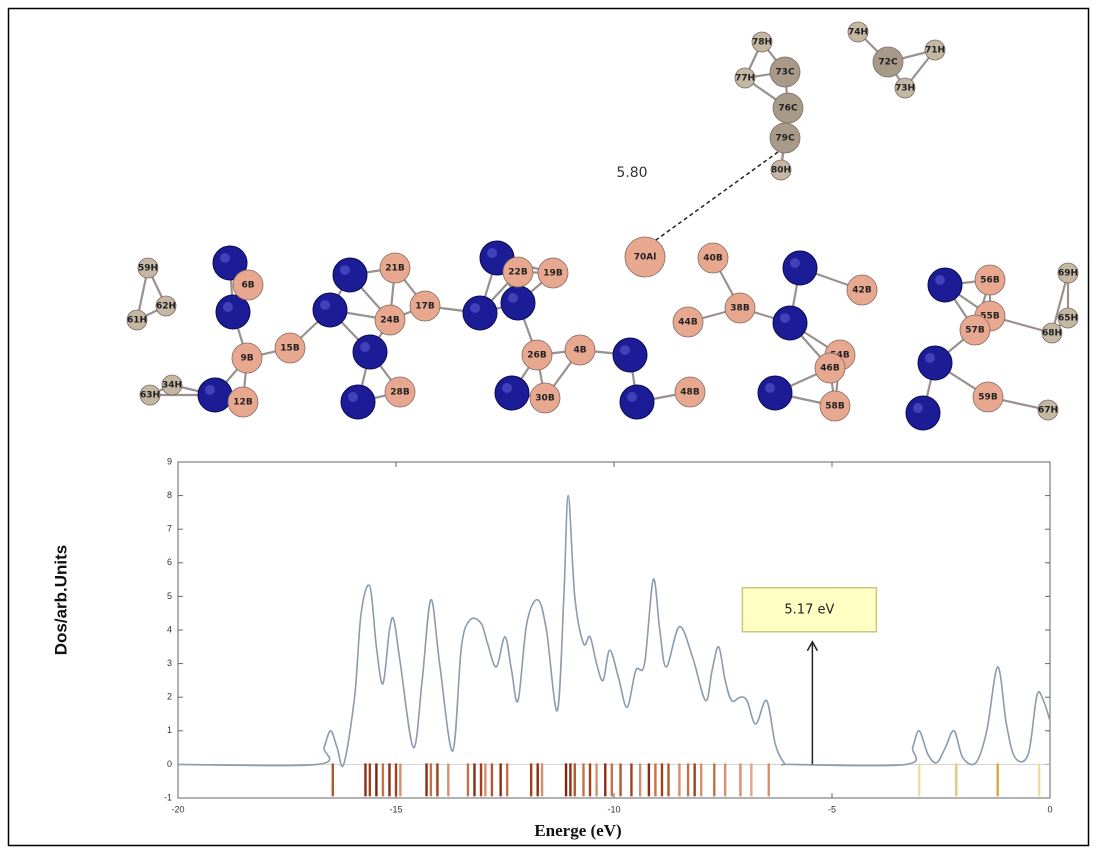 This screenshot has height=854, width=1097. What do you see at coordinates (745, 79) in the screenshot?
I see `atom-label: 77H` at bounding box center [745, 79].